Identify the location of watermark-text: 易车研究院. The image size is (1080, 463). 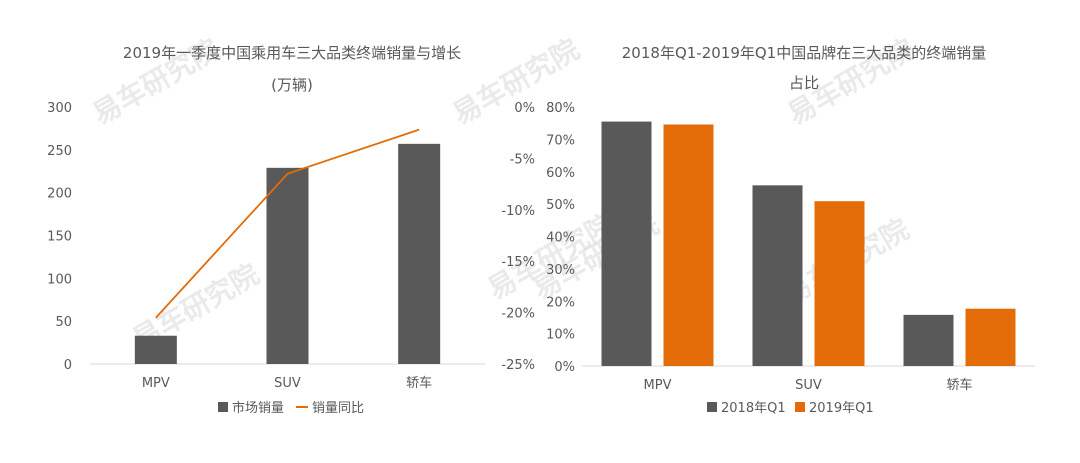
(516, 81).